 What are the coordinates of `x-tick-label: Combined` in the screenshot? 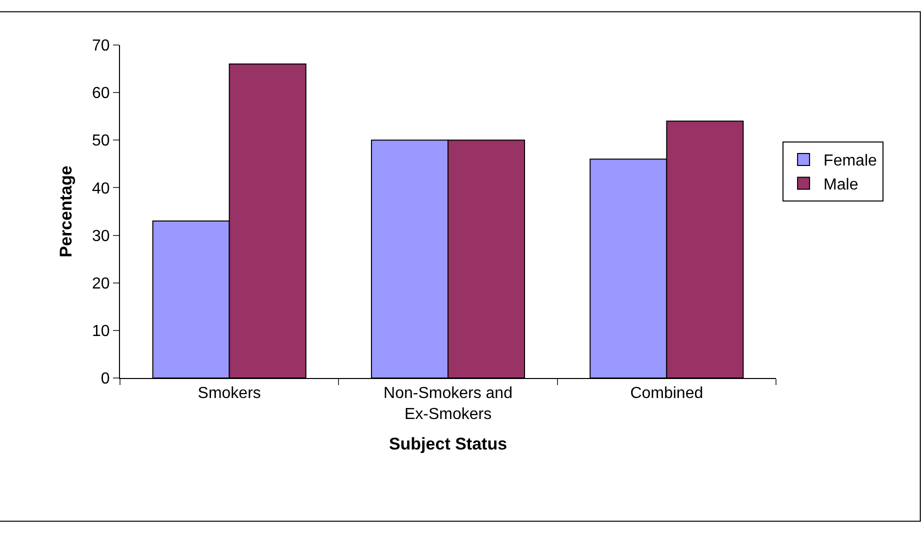 It's located at (667, 393).